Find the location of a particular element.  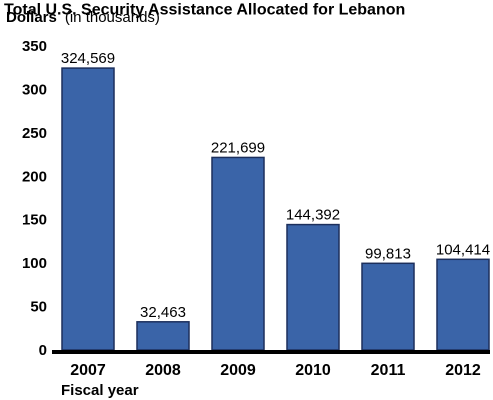

data-label-2011: 99,813 is located at coordinates (388, 253).